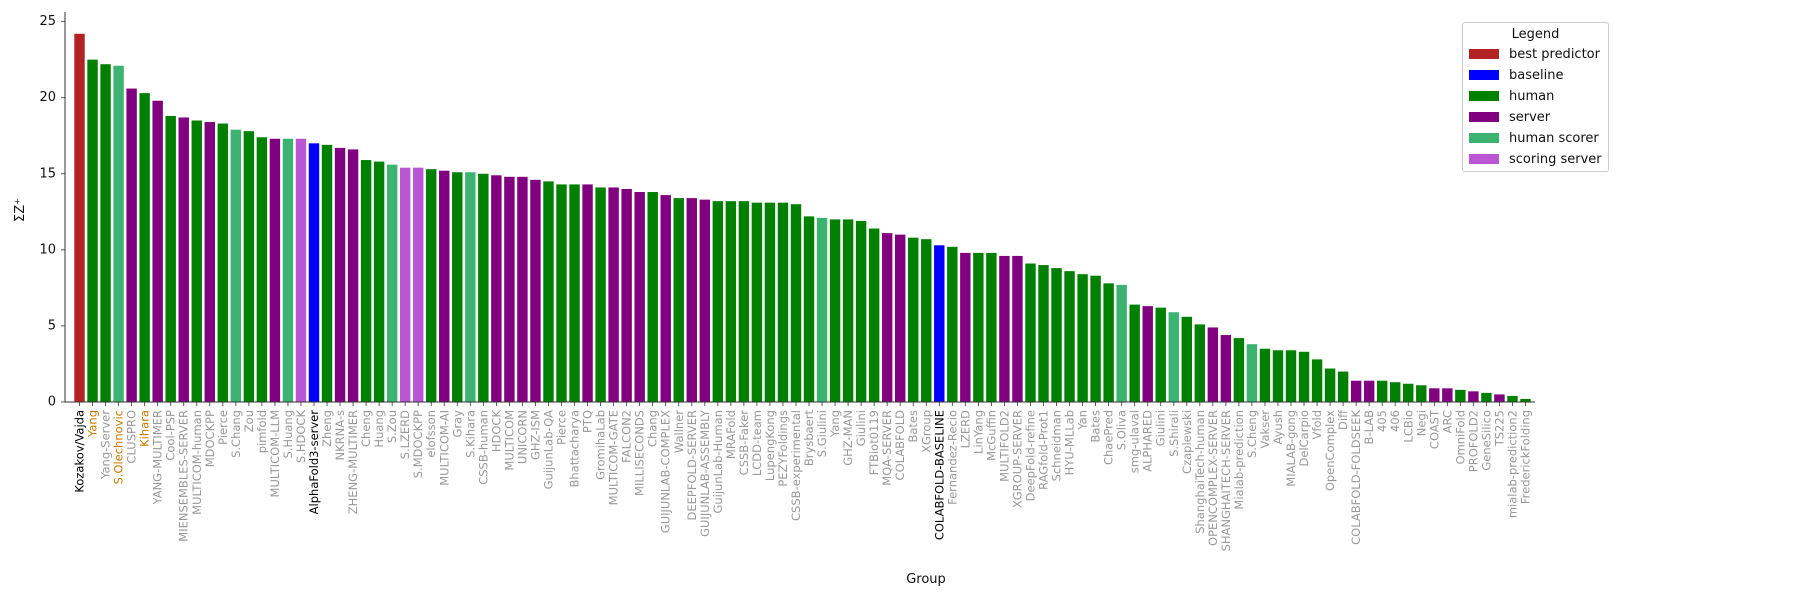  I want to click on bar-profold2, so click(1473, 396).